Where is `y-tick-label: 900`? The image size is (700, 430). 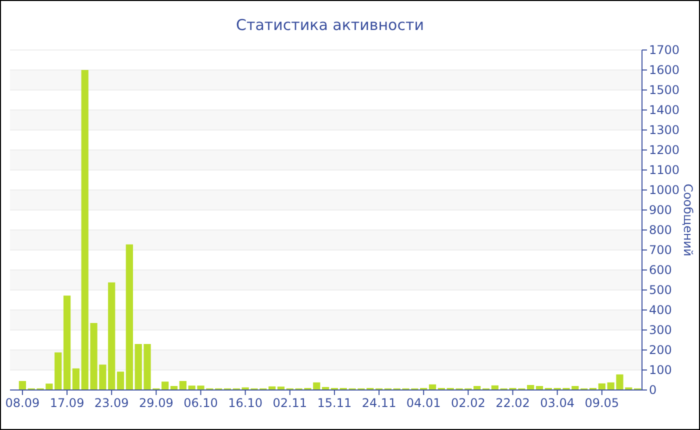
y-tick-label: 900 is located at coordinates (660, 210).